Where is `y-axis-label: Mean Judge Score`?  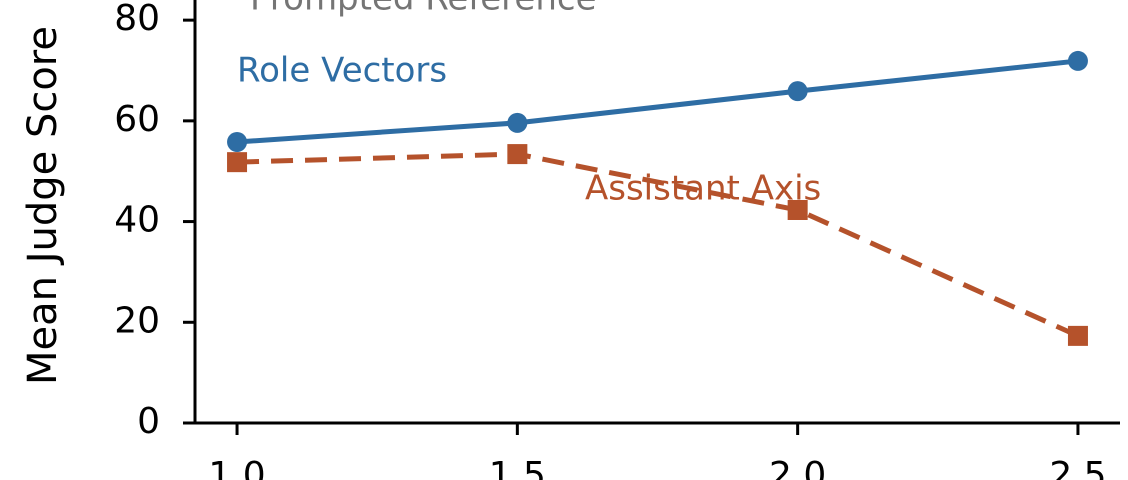 y-axis-label: Mean Judge Score is located at coordinates (43, 205).